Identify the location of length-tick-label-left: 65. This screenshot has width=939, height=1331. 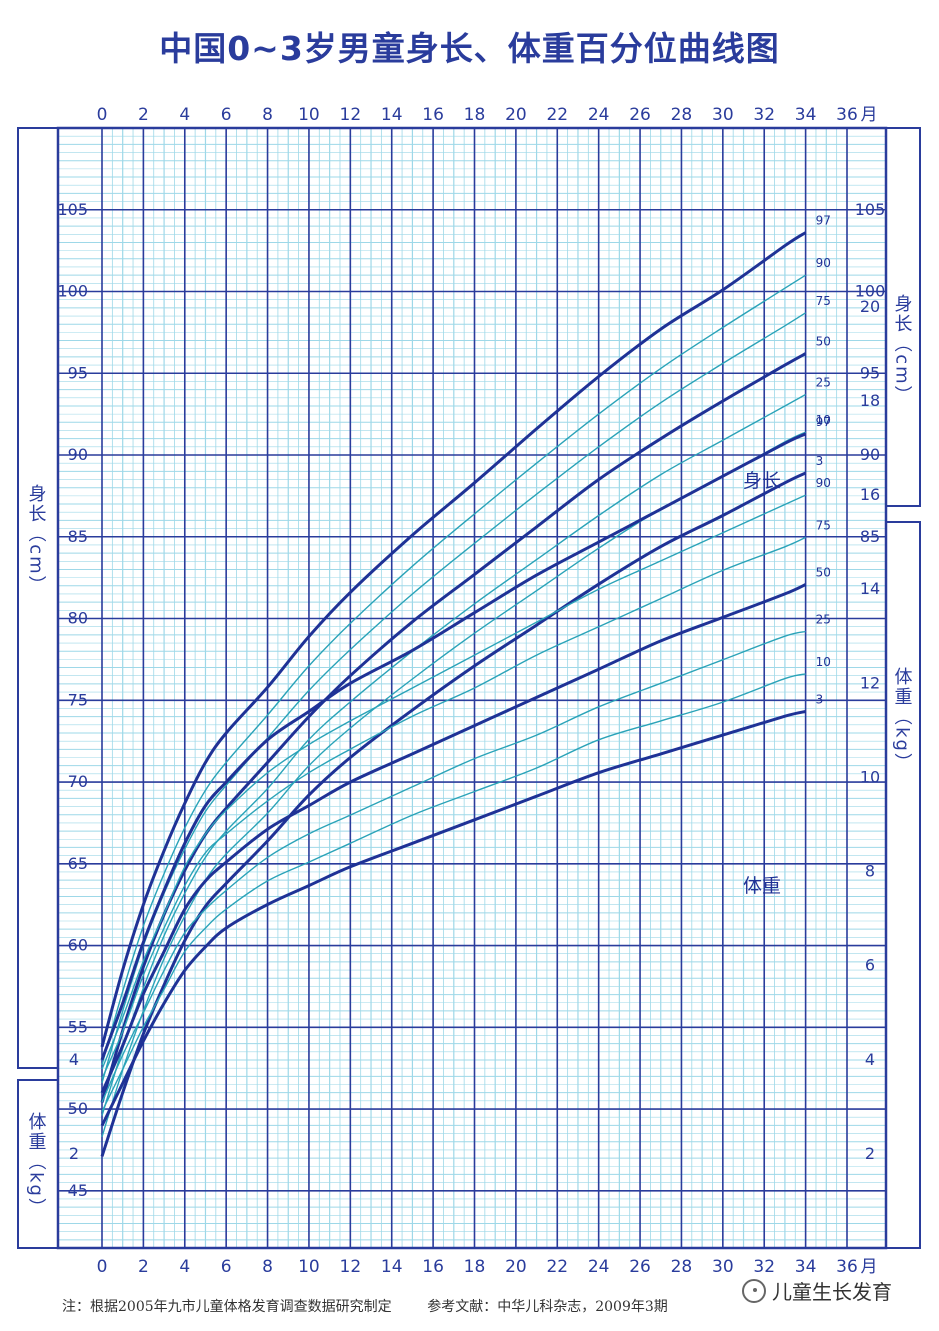
(78, 863).